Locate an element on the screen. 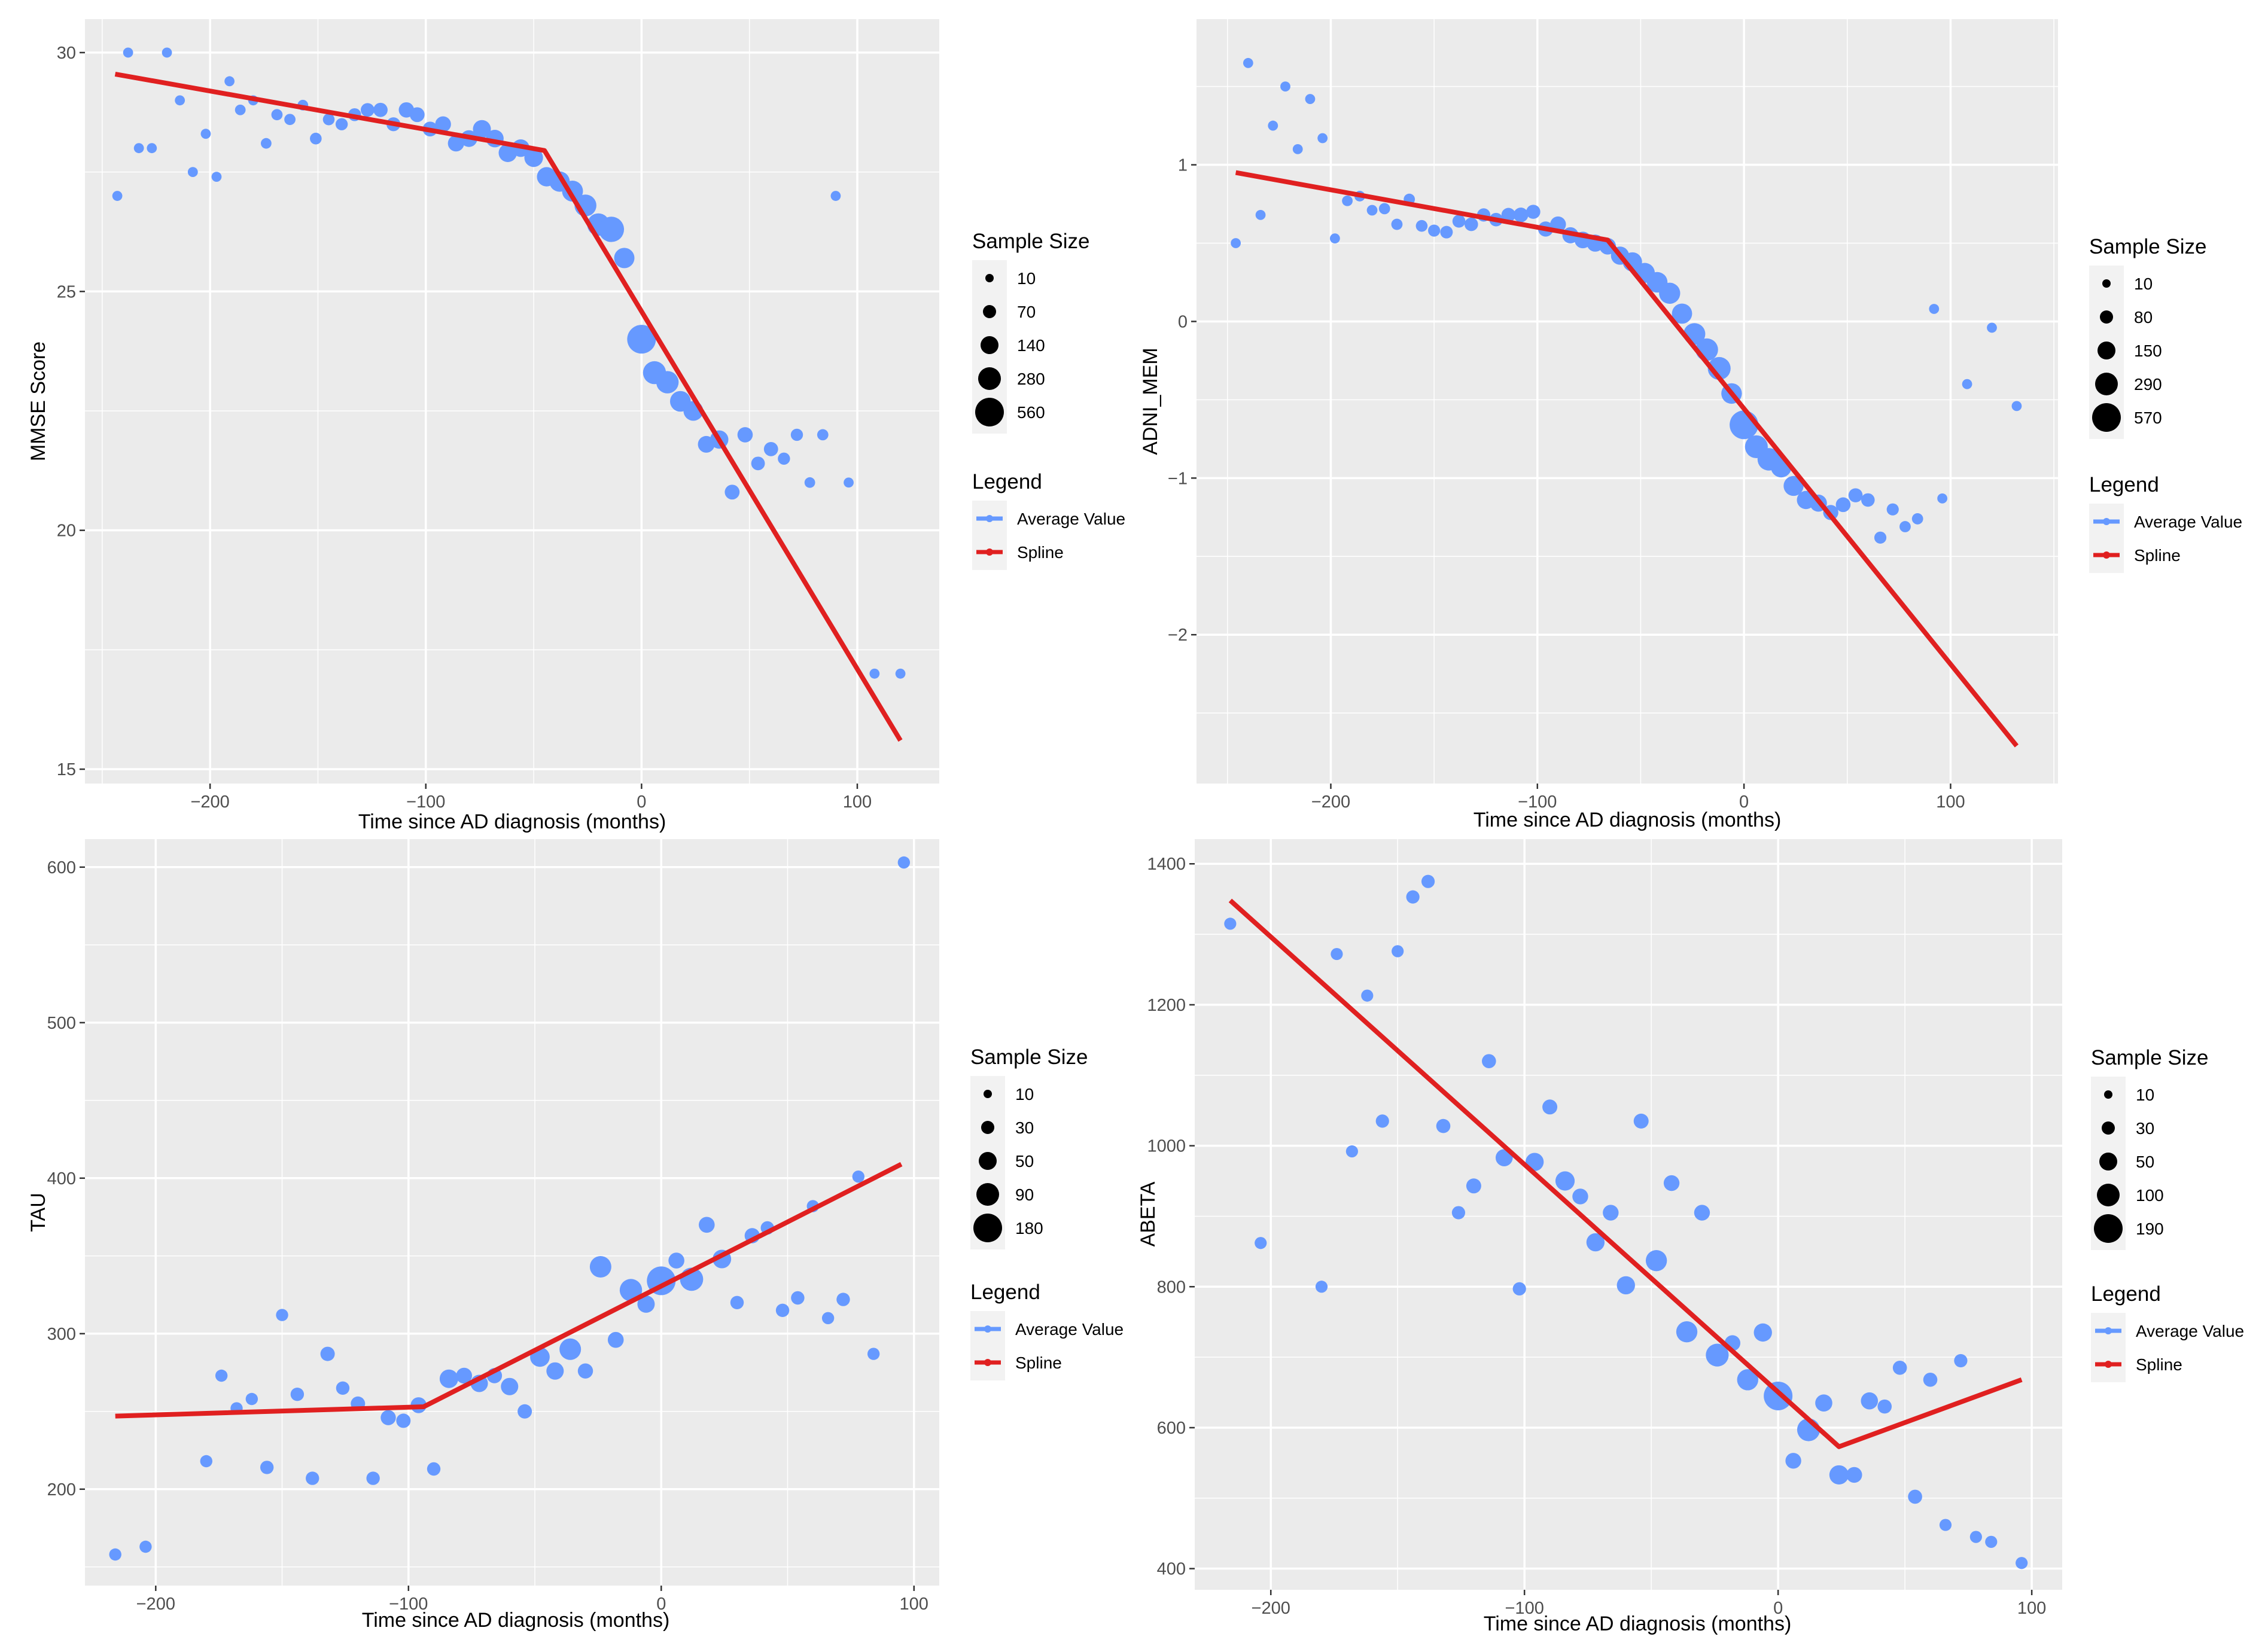 The image size is (2268, 1646). legend-key-spline-dot is located at coordinates (989, 552).